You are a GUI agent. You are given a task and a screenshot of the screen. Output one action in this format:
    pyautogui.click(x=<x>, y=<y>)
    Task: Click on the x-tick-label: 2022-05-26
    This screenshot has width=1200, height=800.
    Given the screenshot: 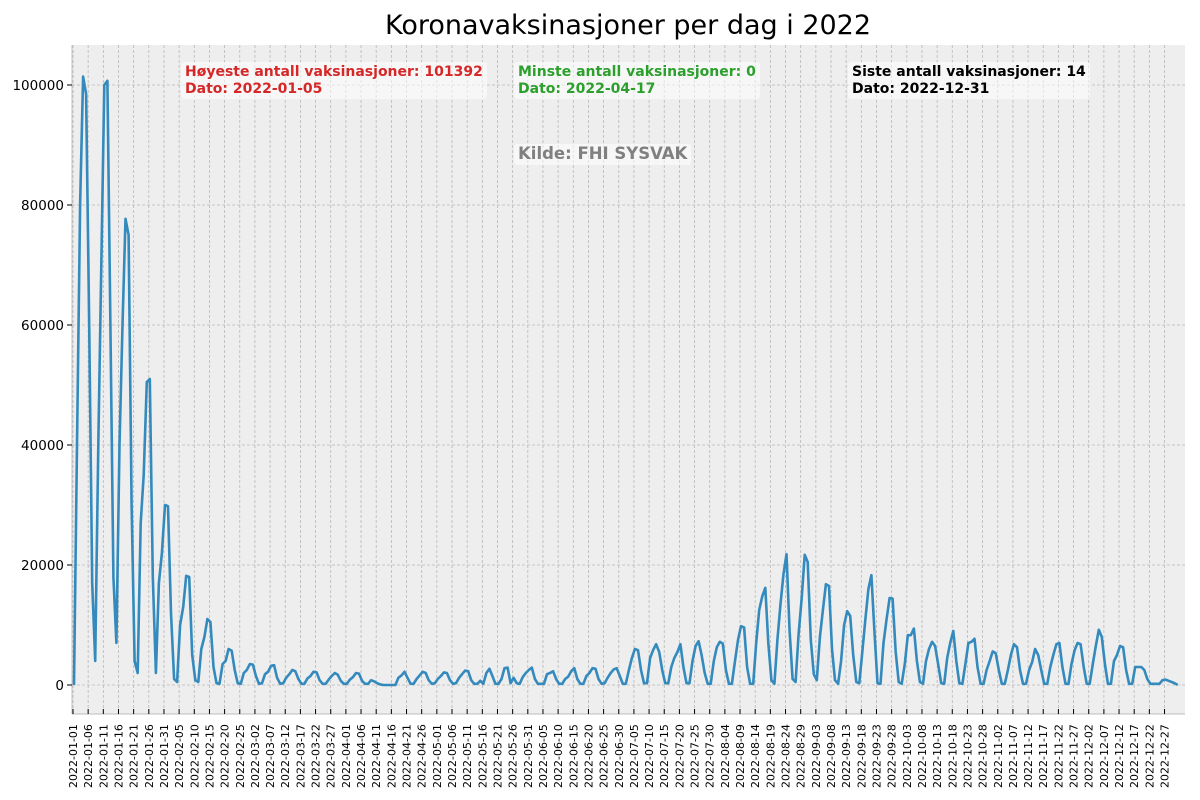 What is the action you would take?
    pyautogui.click(x=513, y=756)
    